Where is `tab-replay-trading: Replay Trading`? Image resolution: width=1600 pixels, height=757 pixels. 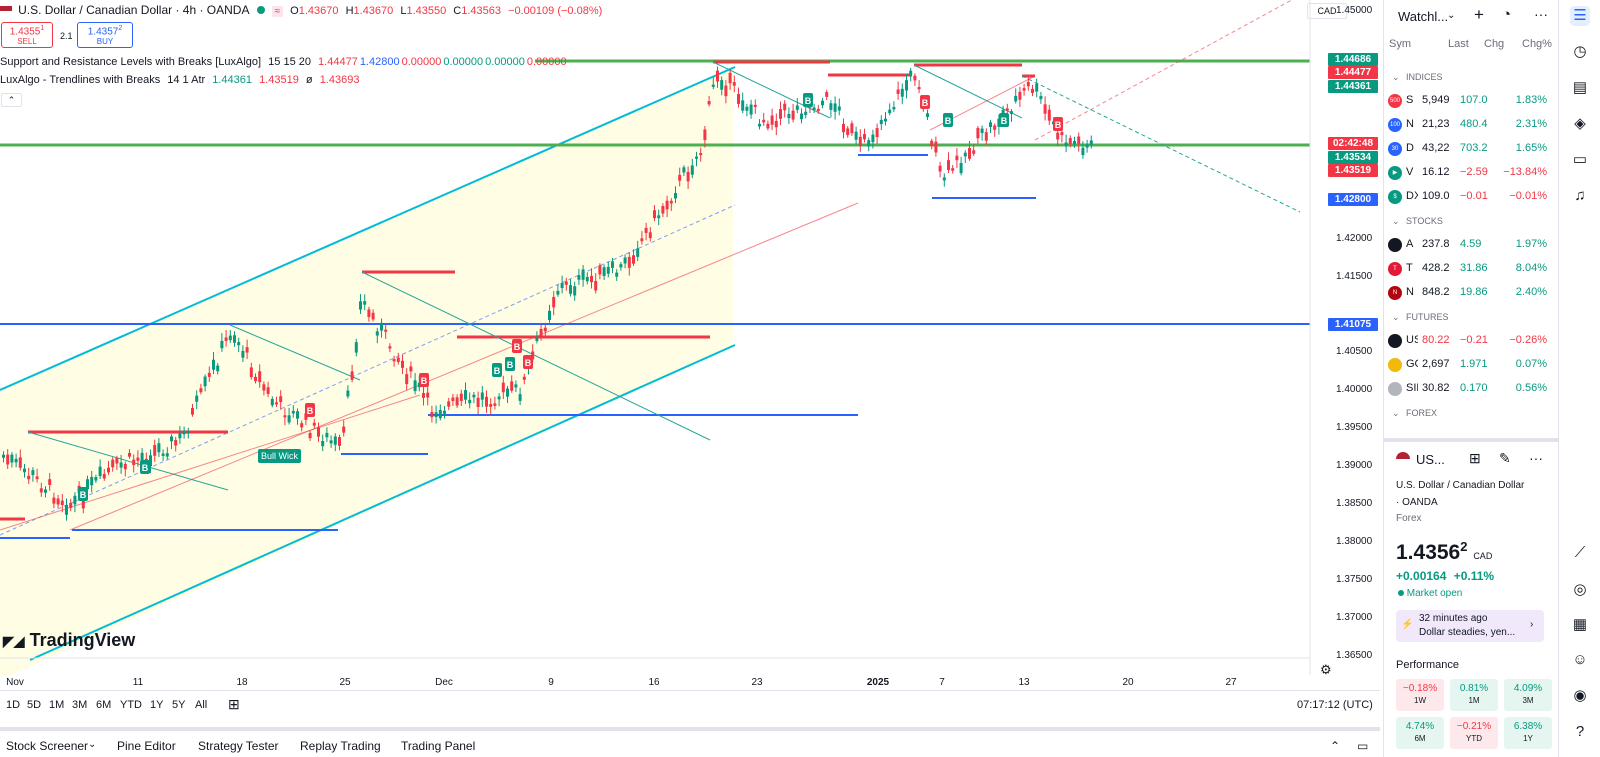 tab-replay-trading: Replay Trading is located at coordinates (340, 746).